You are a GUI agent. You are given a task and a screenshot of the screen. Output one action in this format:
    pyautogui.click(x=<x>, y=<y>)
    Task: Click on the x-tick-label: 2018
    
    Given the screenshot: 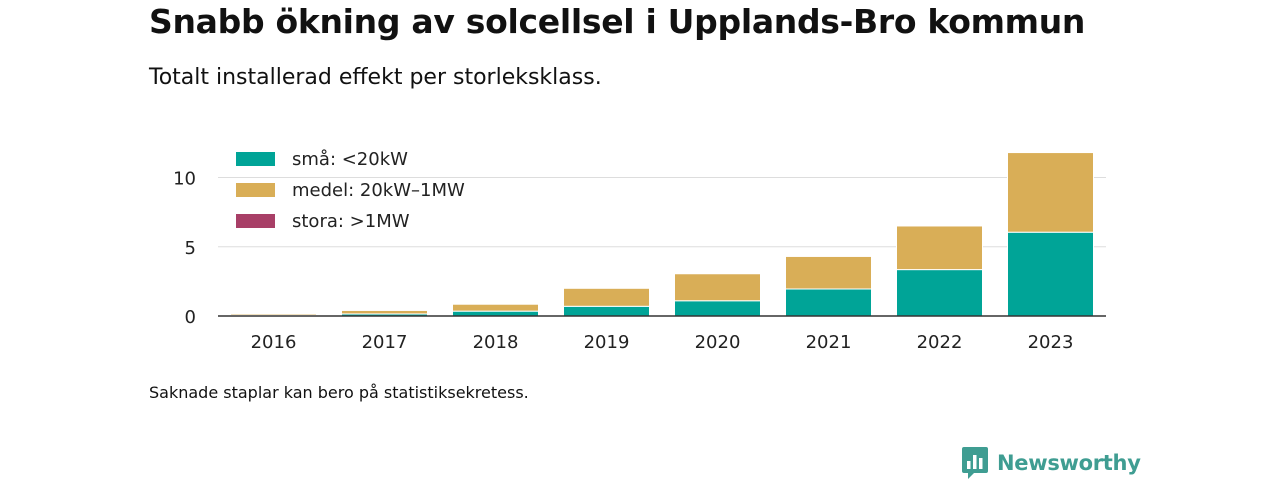 What is the action you would take?
    pyautogui.click(x=496, y=342)
    